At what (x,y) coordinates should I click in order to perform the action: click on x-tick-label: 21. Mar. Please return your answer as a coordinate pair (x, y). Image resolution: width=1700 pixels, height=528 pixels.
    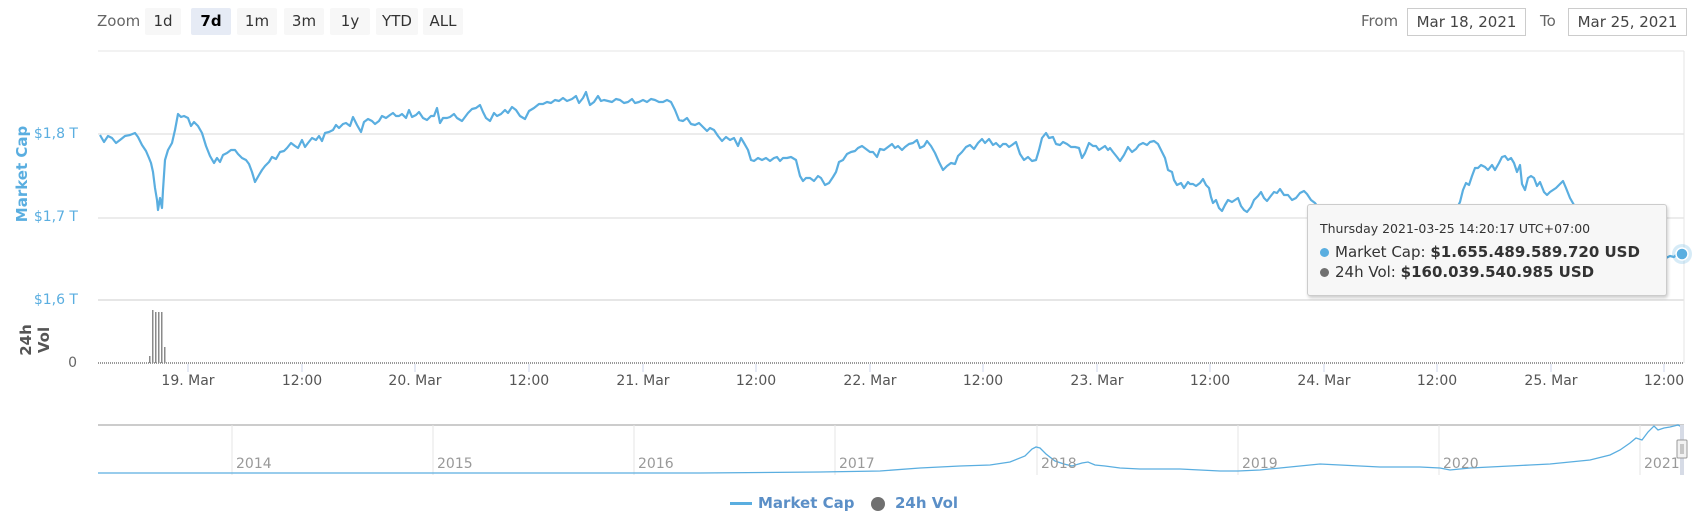
    Looking at the image, I should click on (643, 381).